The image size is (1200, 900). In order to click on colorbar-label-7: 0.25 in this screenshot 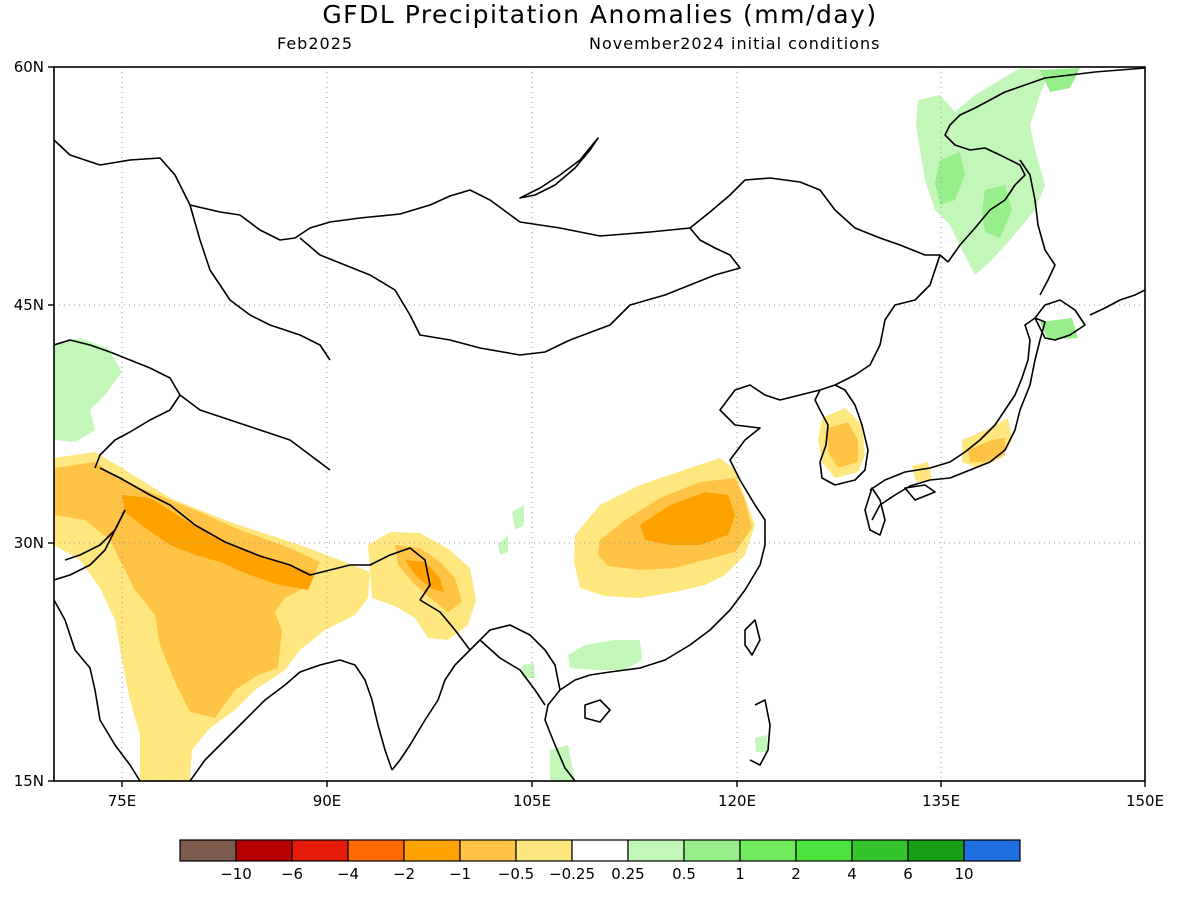, I will do `click(627, 874)`.